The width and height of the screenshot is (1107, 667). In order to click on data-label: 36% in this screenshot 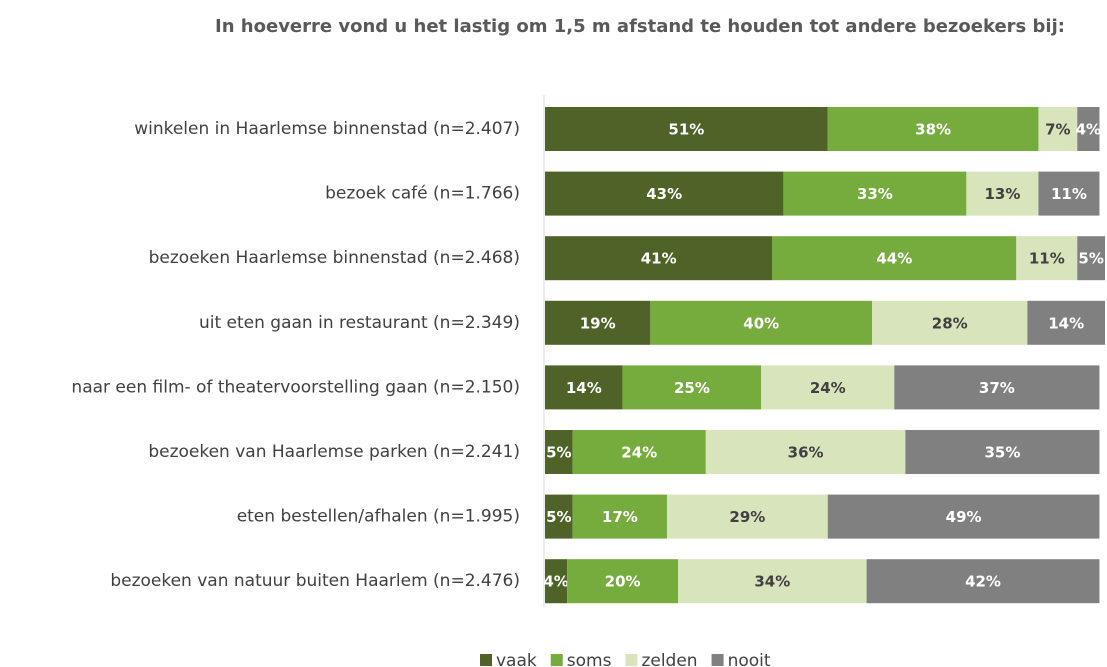, I will do `click(806, 453)`.